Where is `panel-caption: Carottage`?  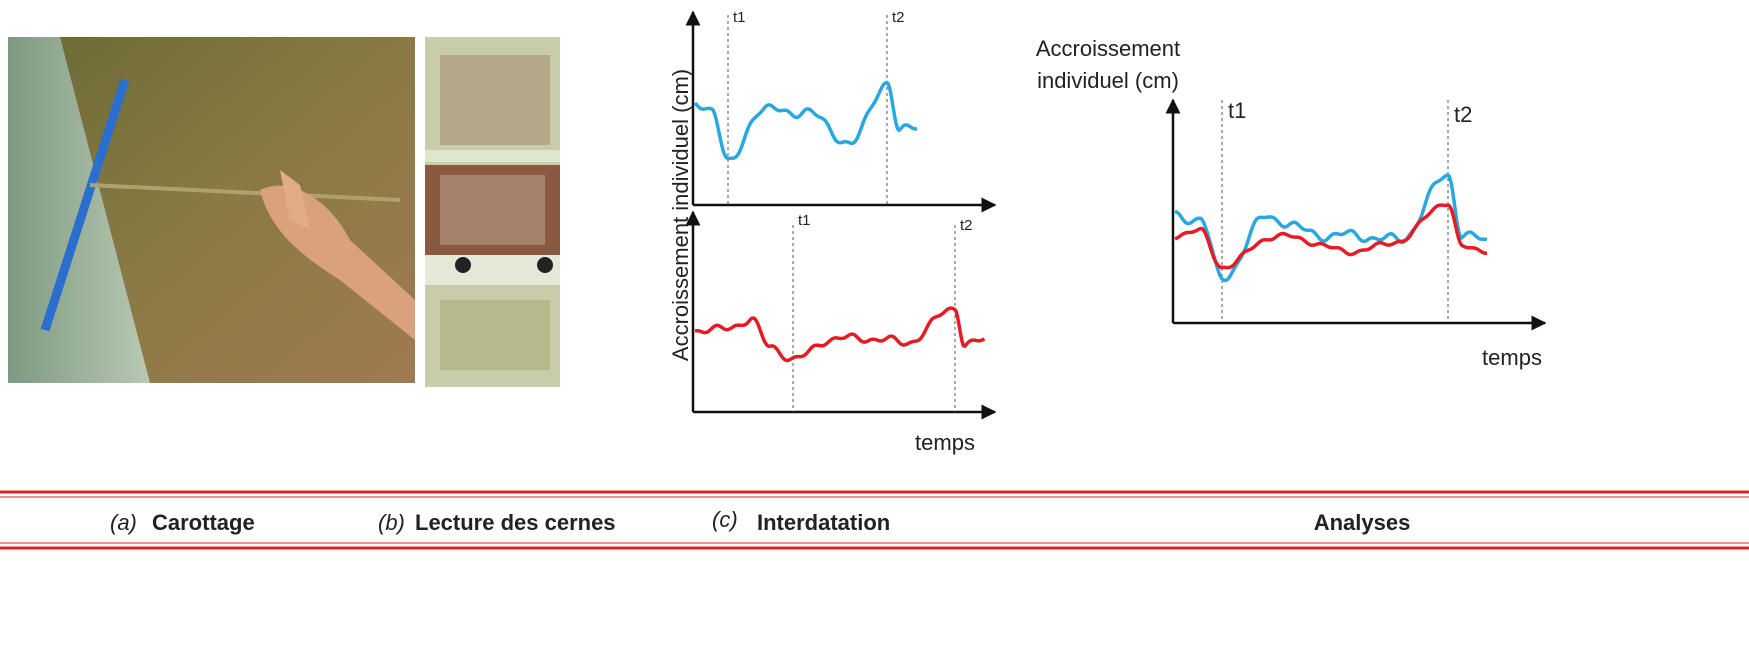 panel-caption: Carottage is located at coordinates (203, 522).